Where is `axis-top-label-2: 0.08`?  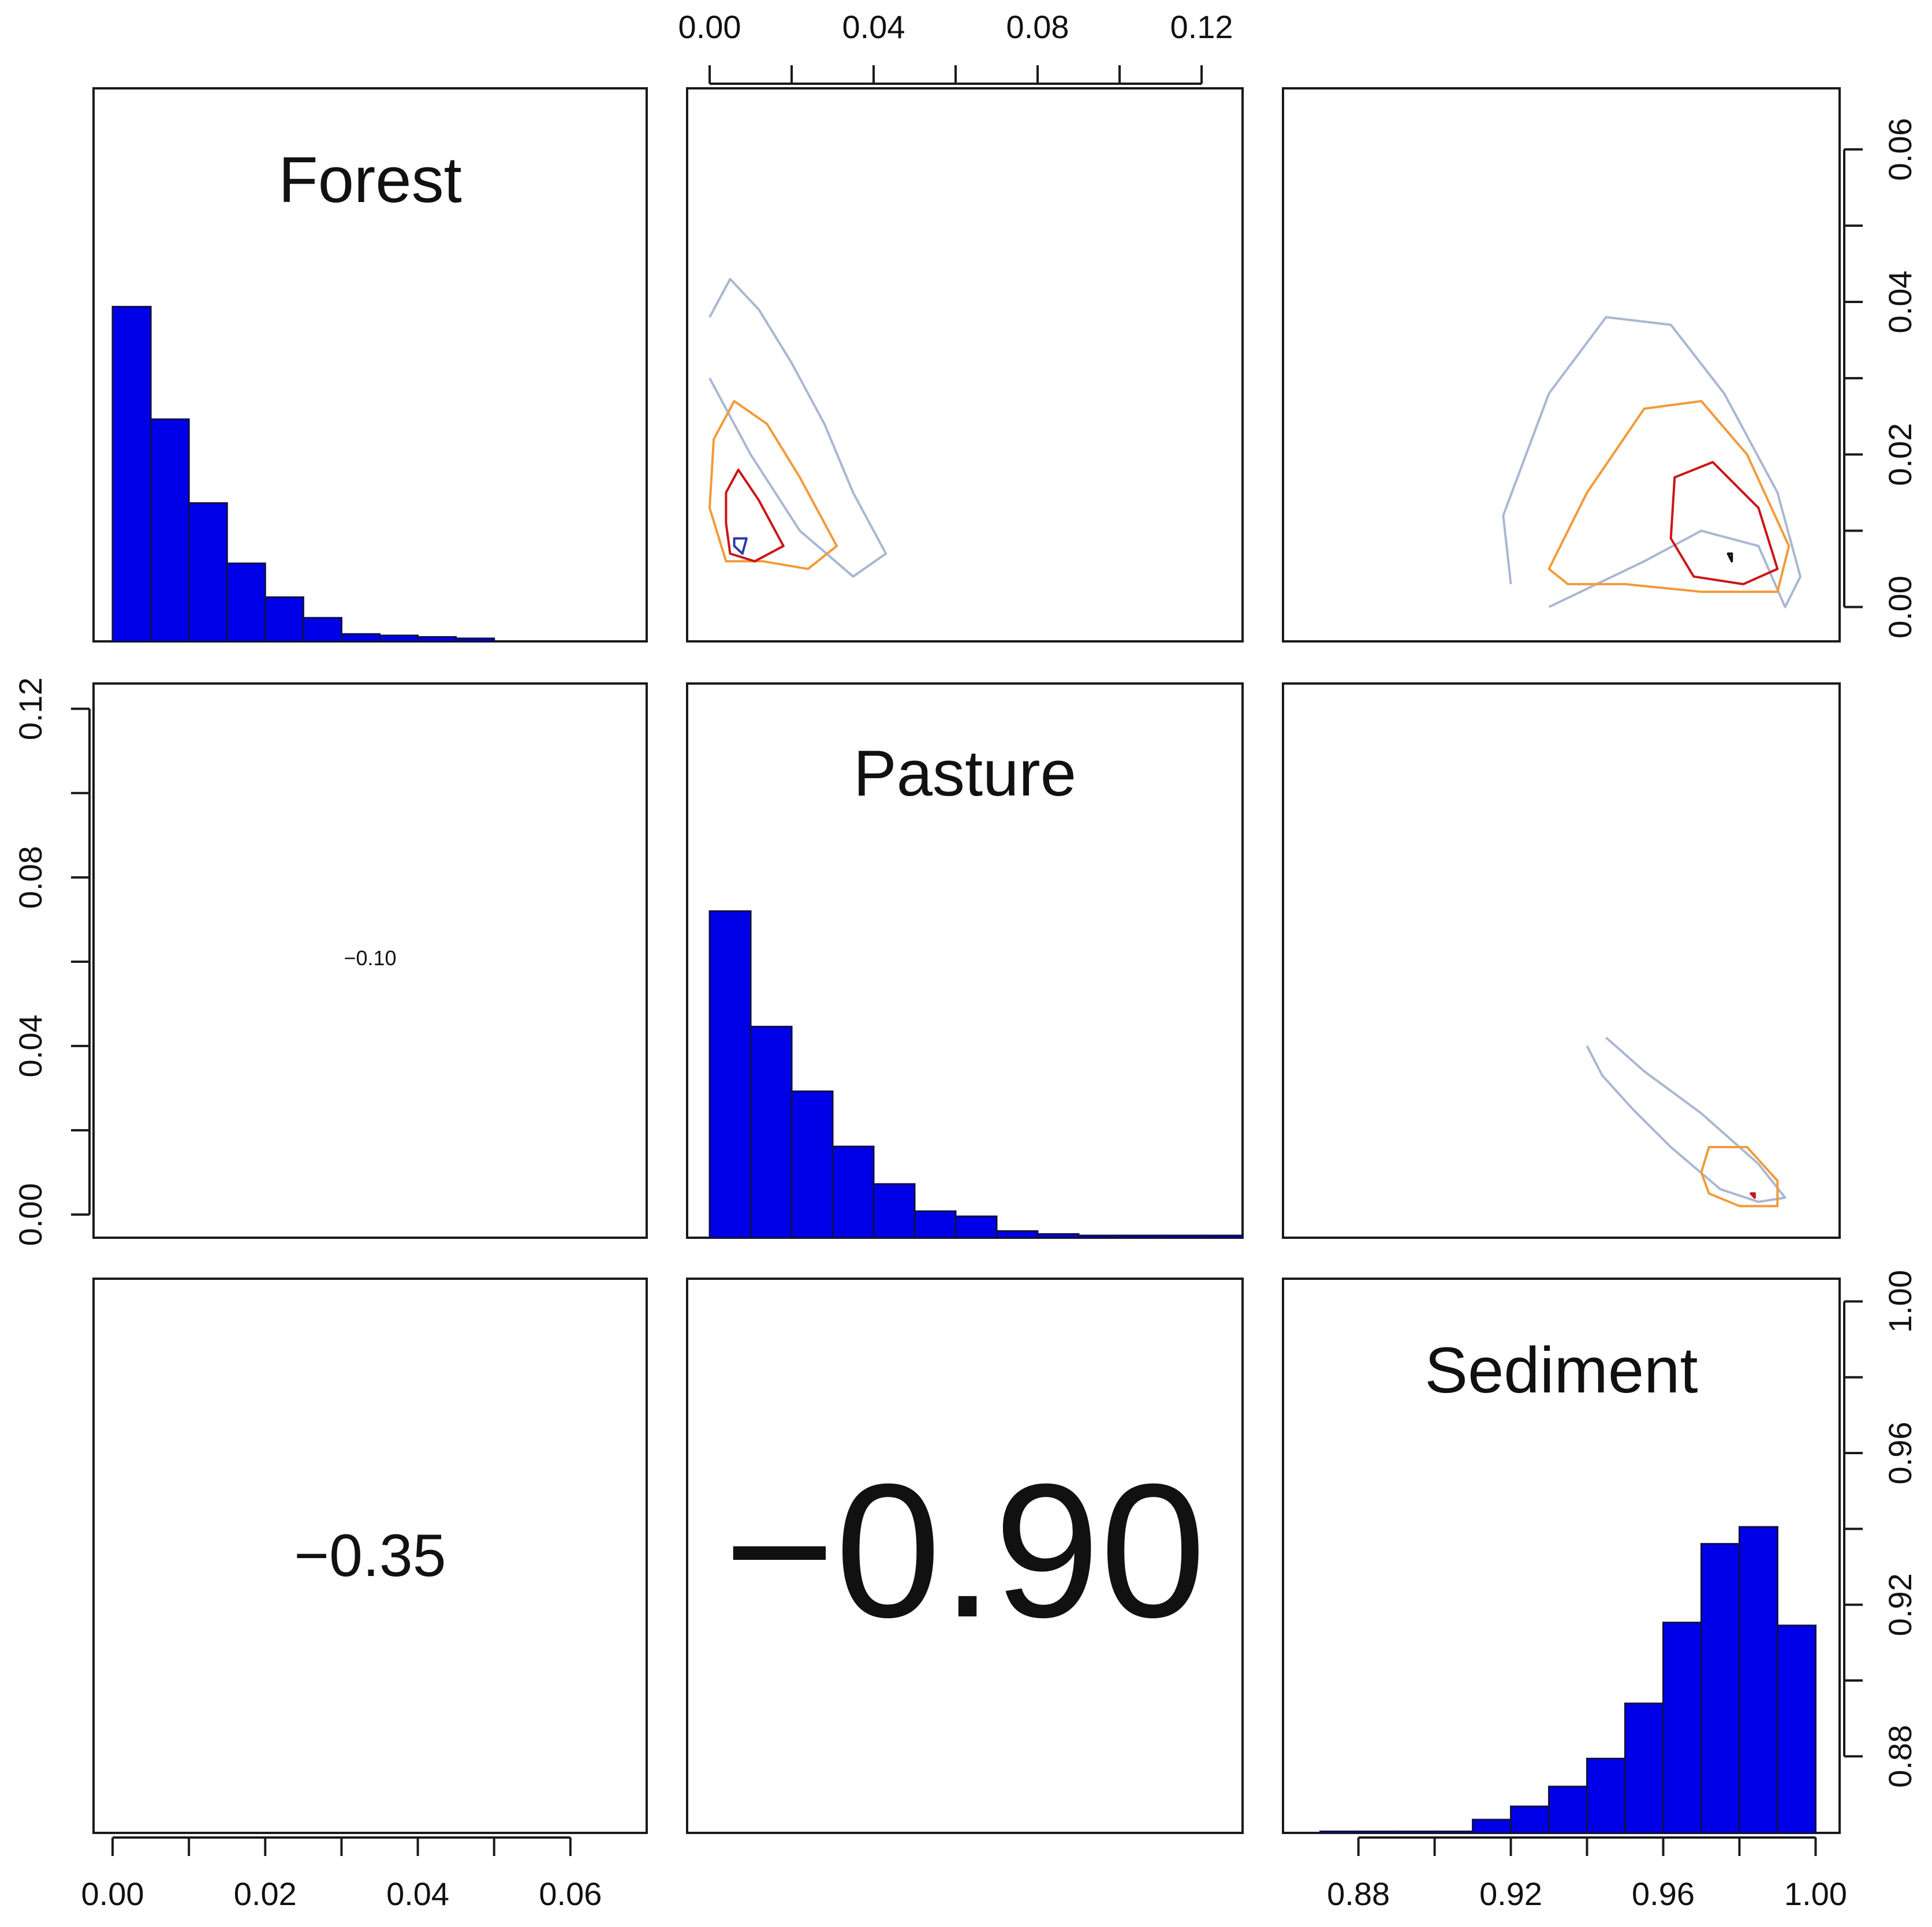 axis-top-label-2: 0.08 is located at coordinates (1037, 27).